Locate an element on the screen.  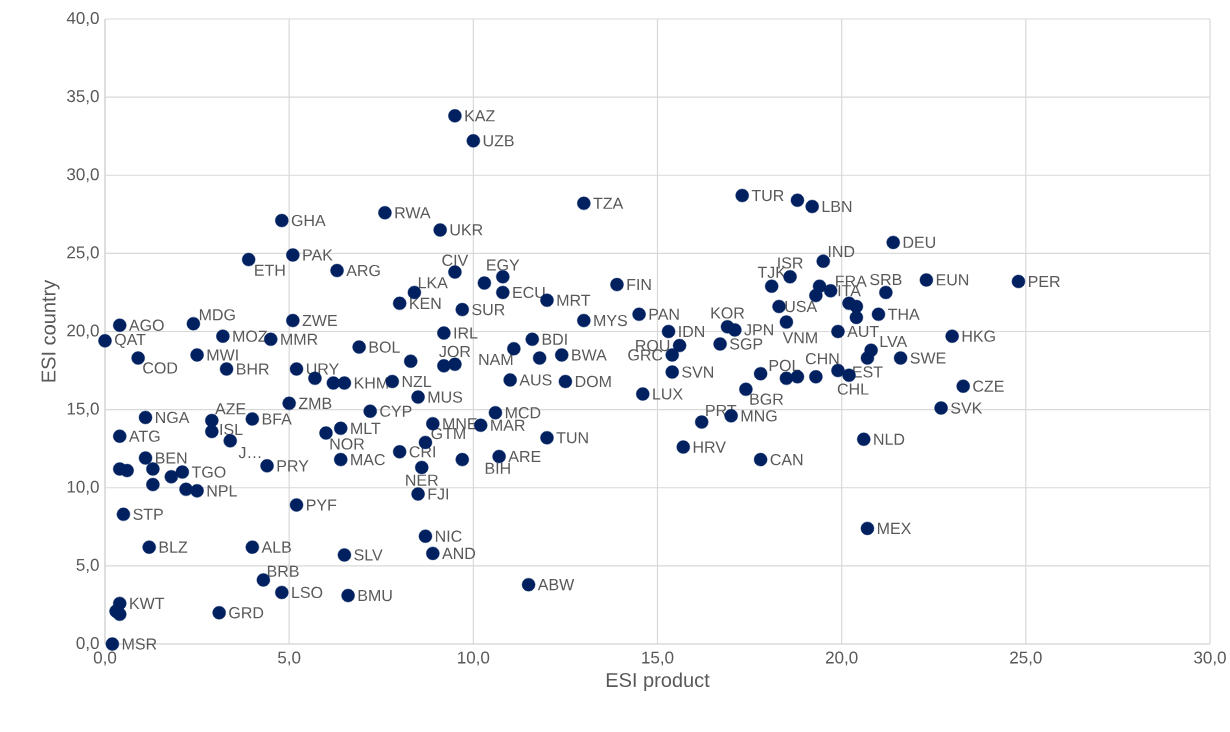
data-label: ABW is located at coordinates (556, 585).